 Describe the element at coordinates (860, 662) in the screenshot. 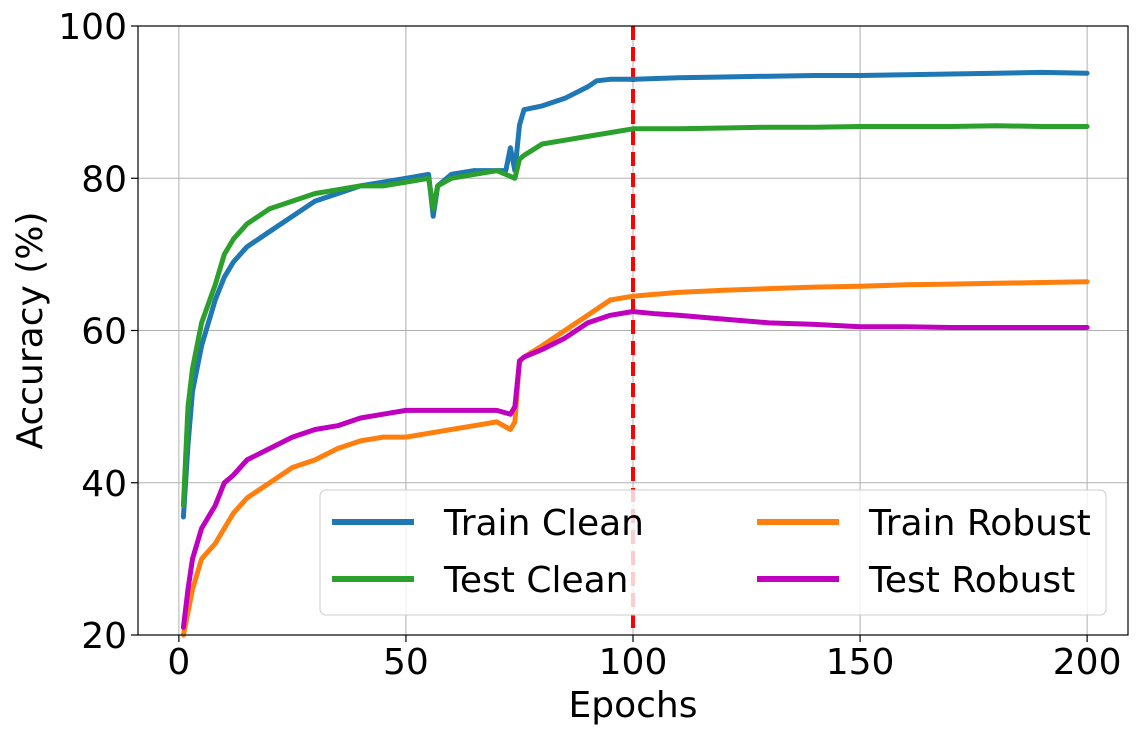

I see `x-tick-label: 150` at that location.